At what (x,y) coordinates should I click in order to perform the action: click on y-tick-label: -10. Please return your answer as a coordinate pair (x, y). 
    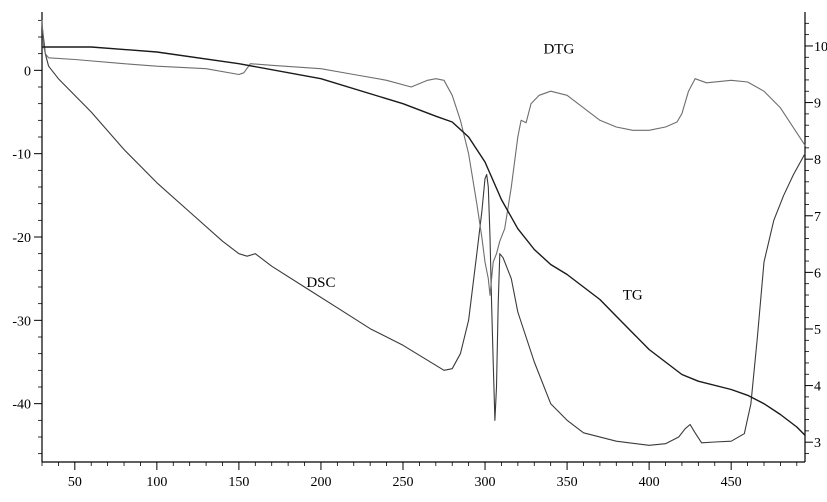
    Looking at the image, I should click on (21, 155).